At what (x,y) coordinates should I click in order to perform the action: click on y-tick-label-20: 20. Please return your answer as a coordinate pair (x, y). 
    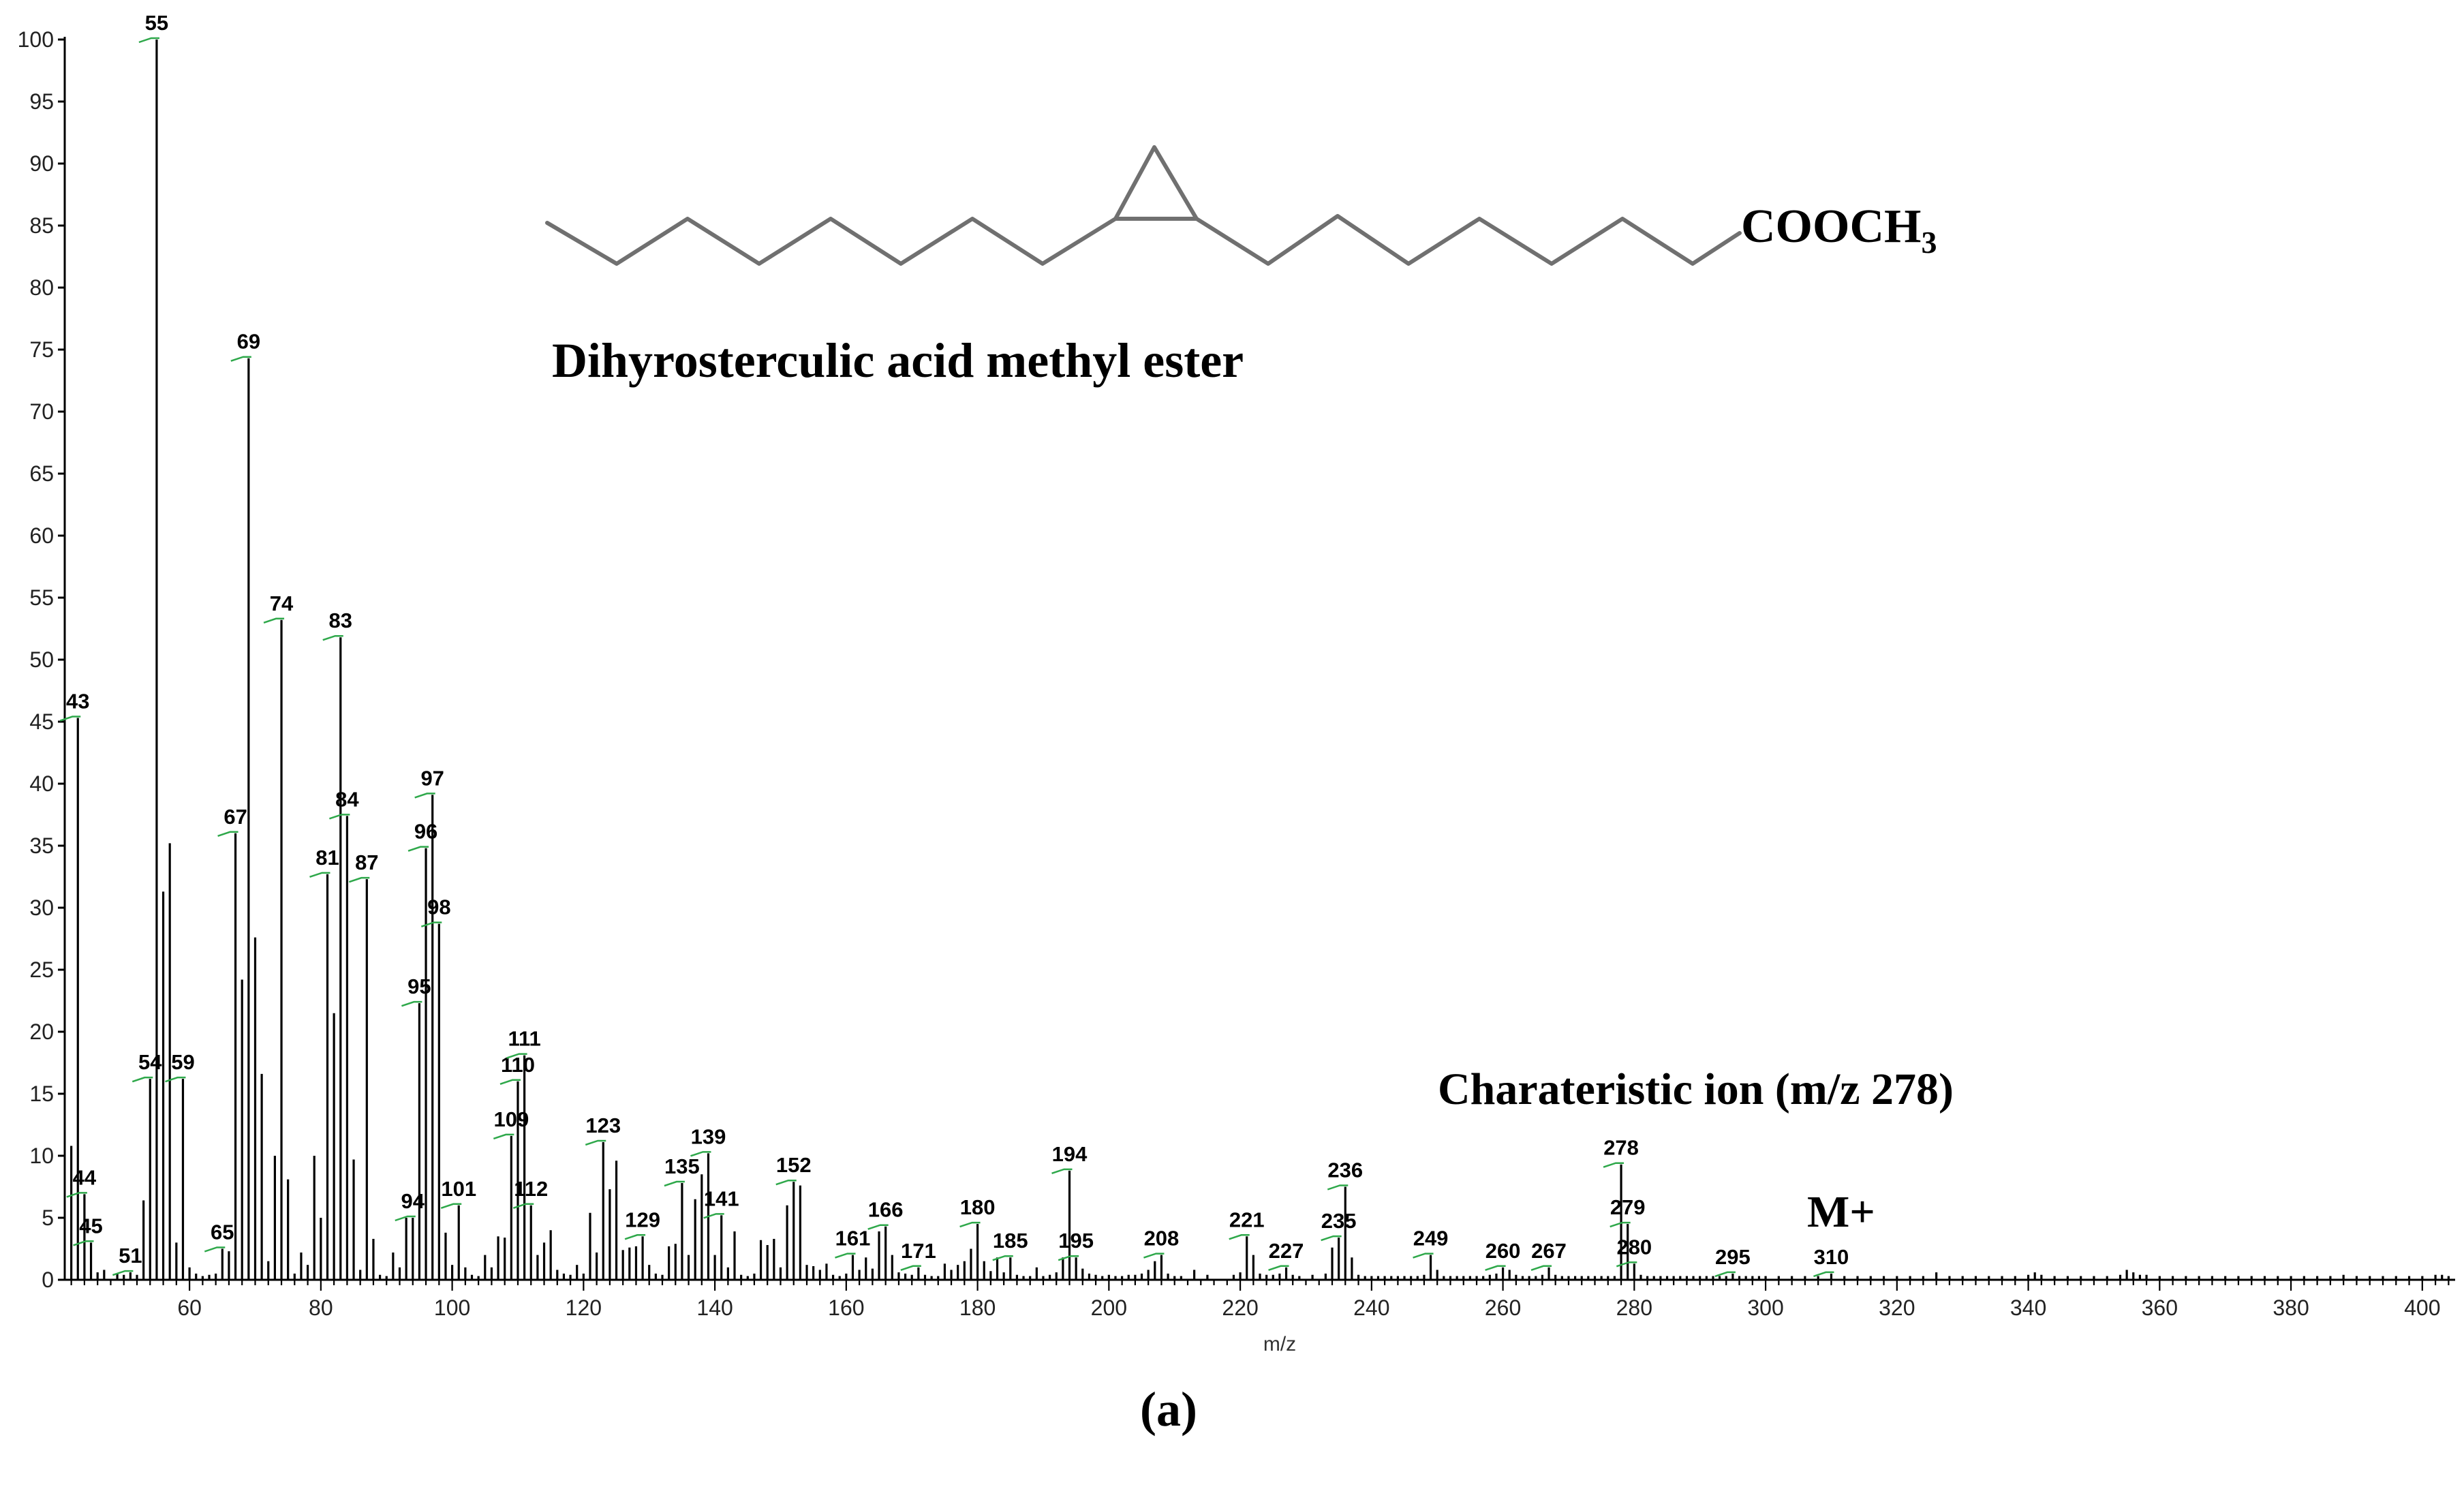
    Looking at the image, I should click on (41, 1031).